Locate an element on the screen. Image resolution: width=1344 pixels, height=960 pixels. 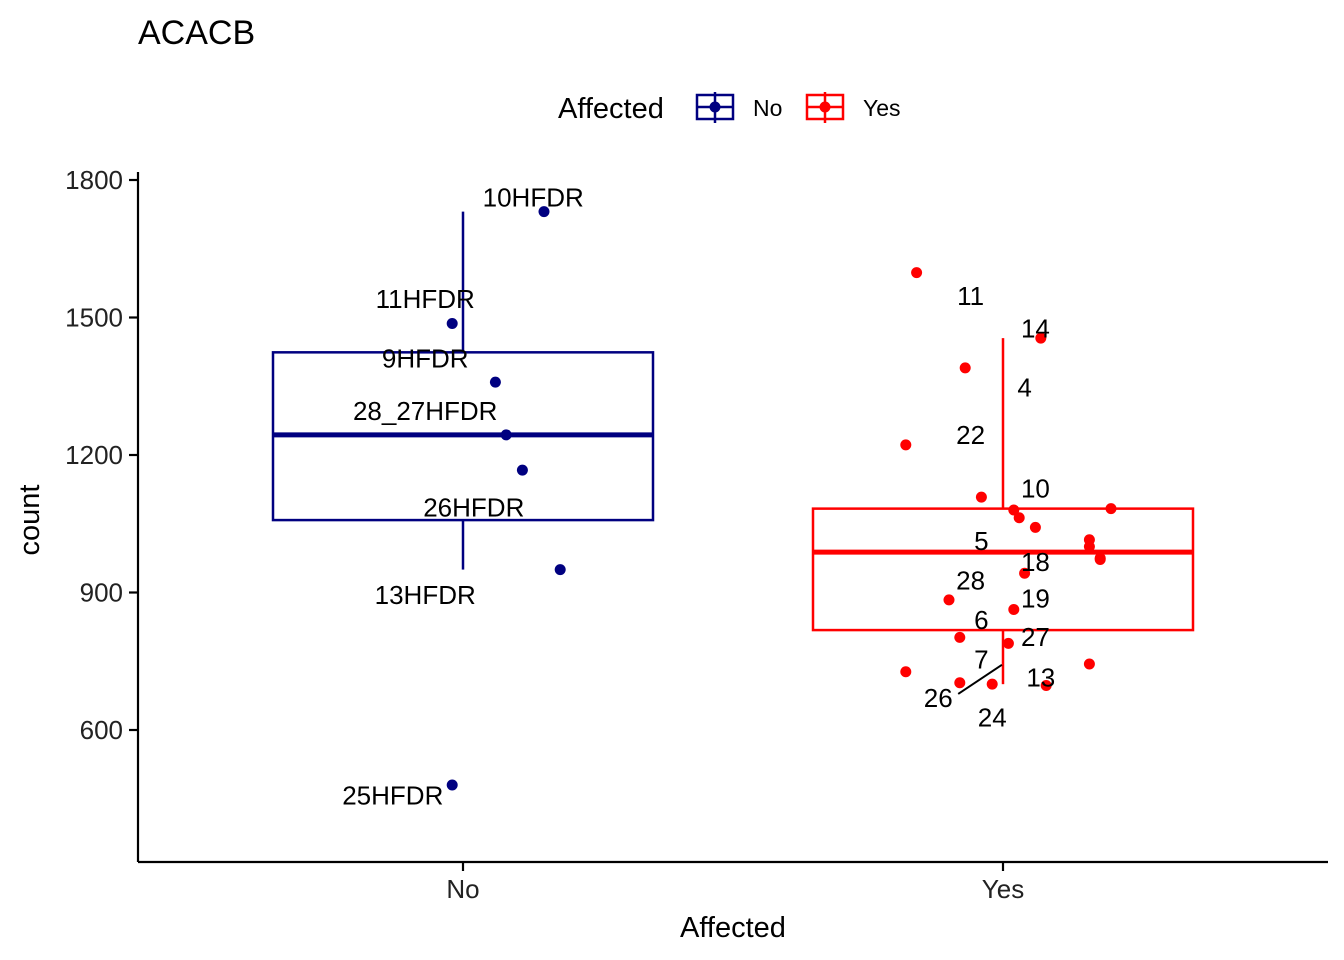
data-label: 9HFDR is located at coordinates (425, 358).